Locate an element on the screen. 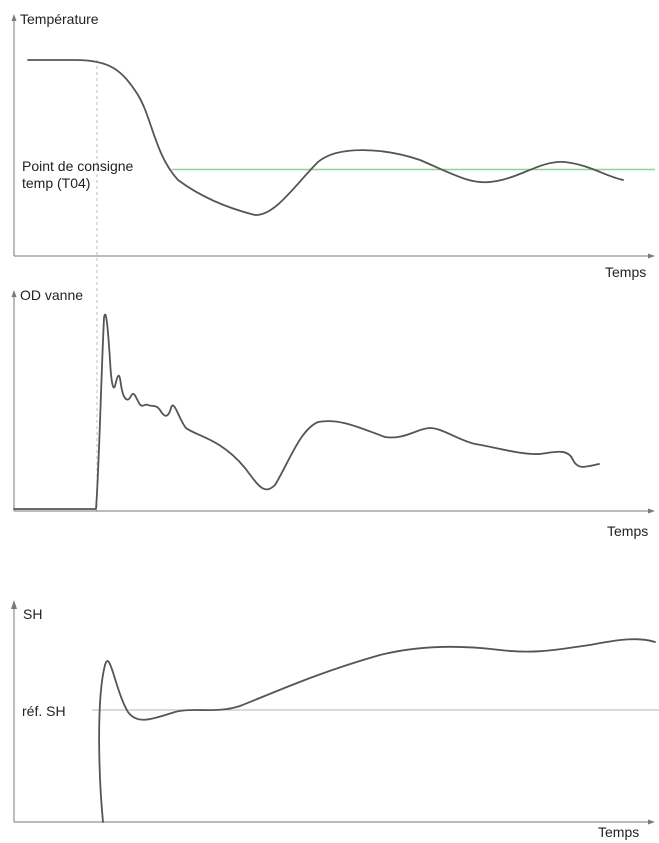  temperature-setpoint-label: Point de consigne temp (T04) is located at coordinates (78, 174).